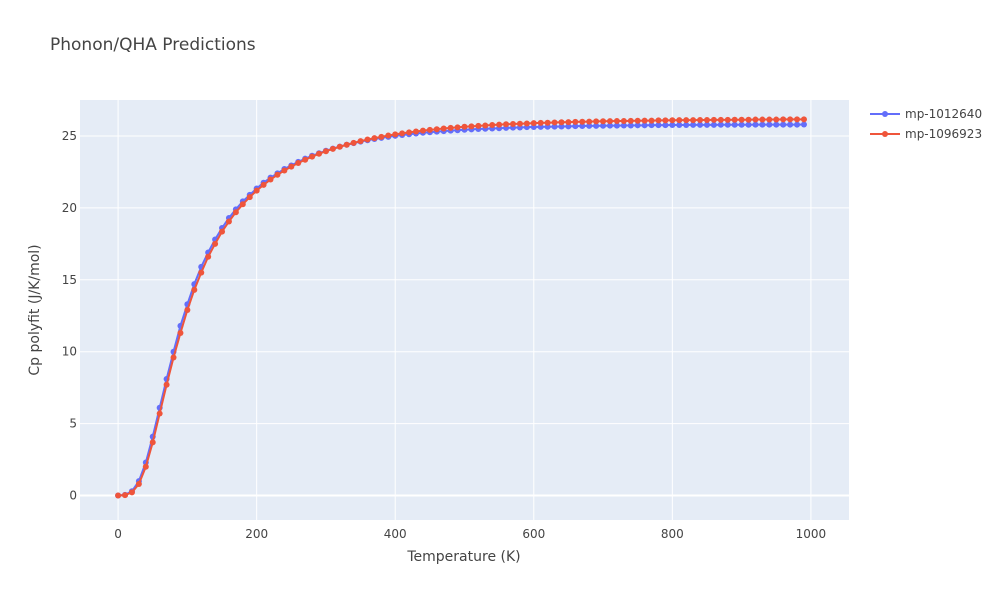 Image resolution: width=1000 pixels, height=600 pixels. What do you see at coordinates (256, 534) in the screenshot?
I see `x-tick-label: 200` at bounding box center [256, 534].